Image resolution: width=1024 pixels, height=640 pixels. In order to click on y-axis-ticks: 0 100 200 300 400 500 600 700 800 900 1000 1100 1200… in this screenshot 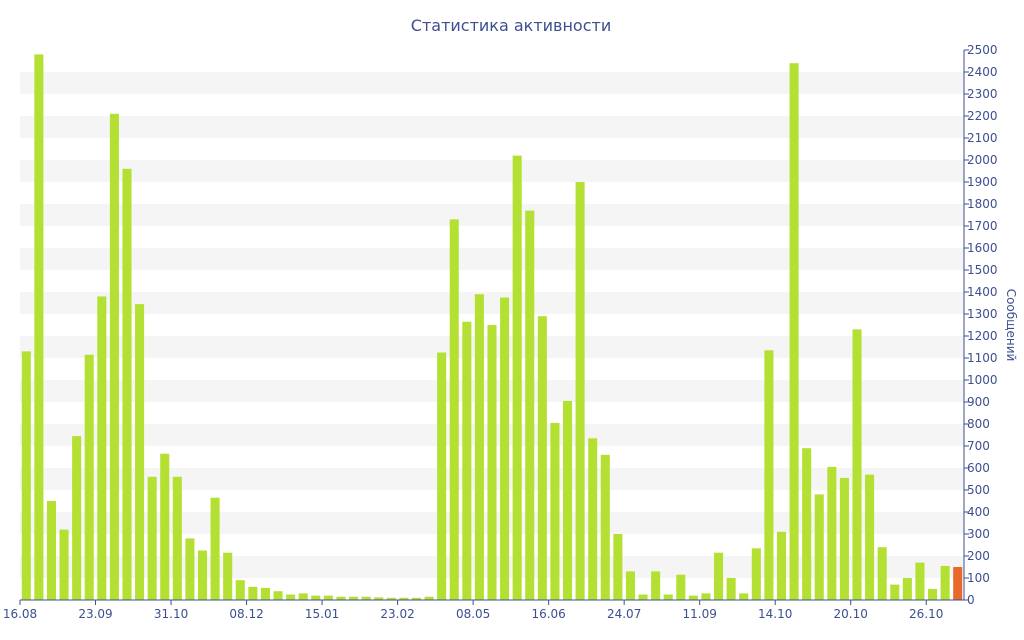, I will do `click(981, 325)`.